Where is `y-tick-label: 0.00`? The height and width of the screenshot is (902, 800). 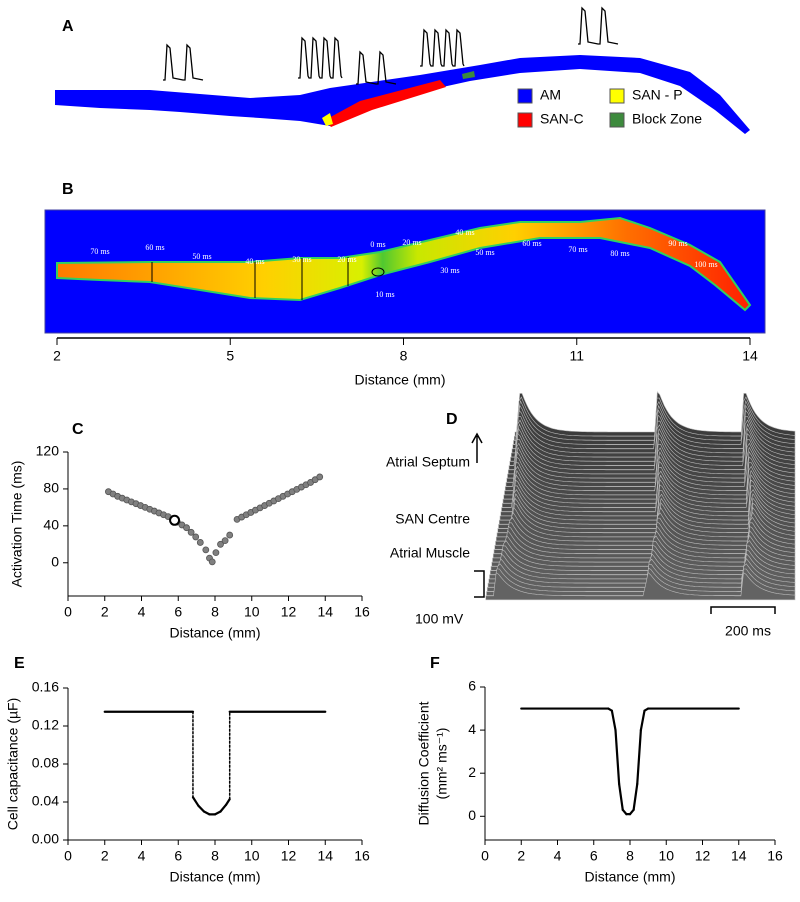 y-tick-label: 0.00 is located at coordinates (45, 839).